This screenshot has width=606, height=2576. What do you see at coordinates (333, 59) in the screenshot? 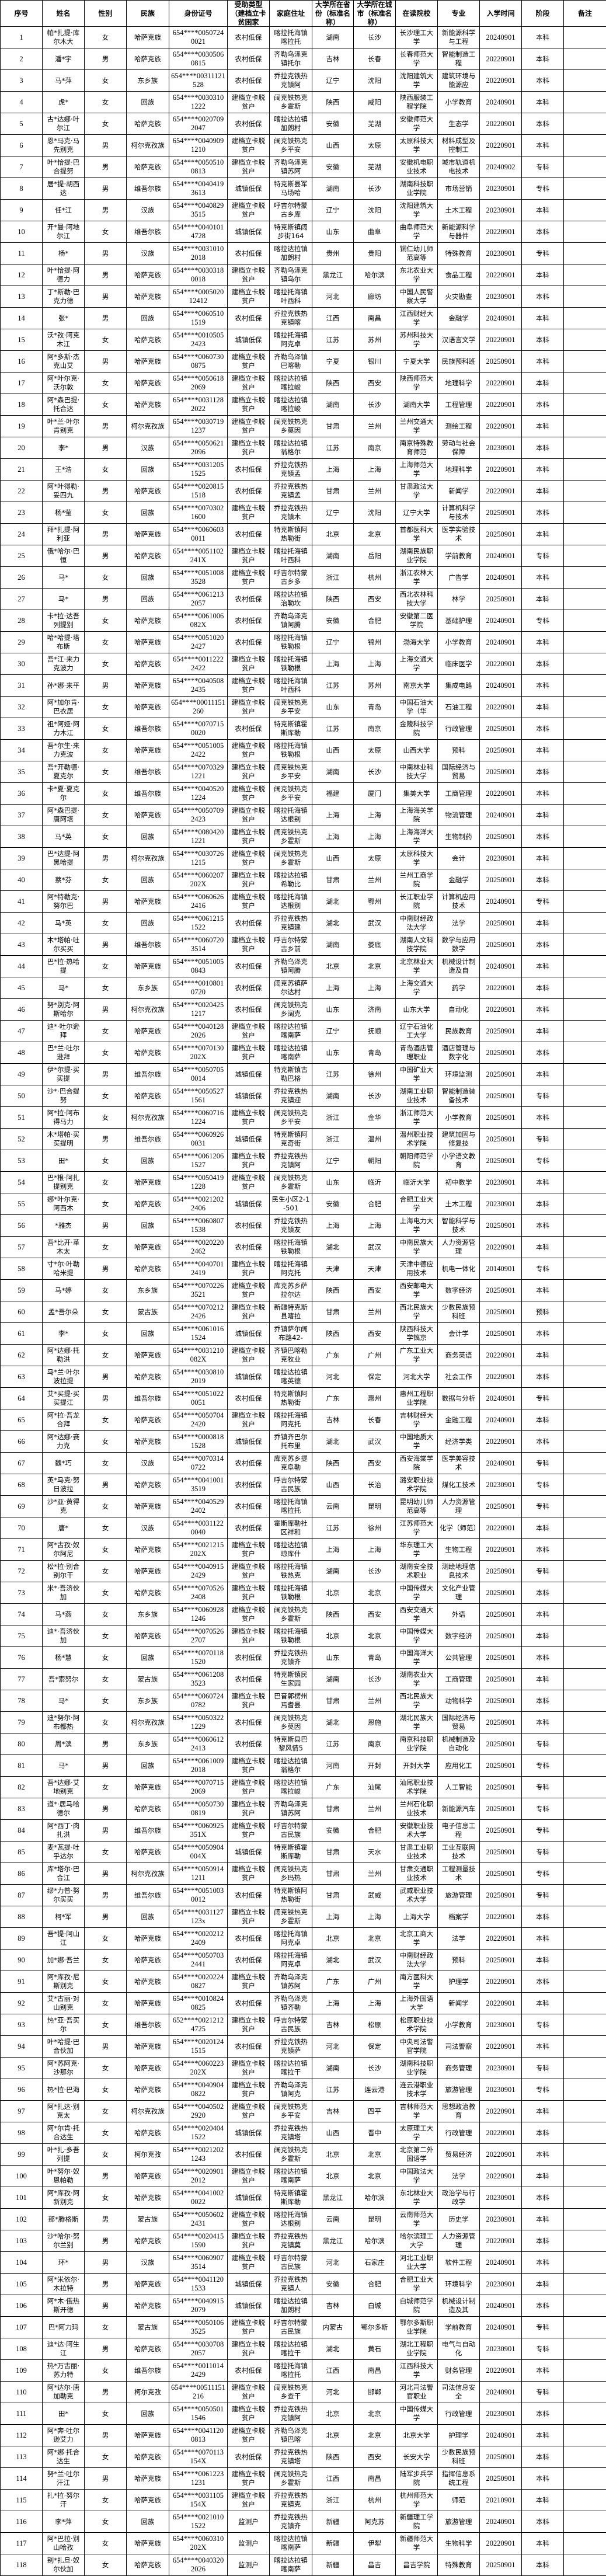
I see `cell-university-province: 吉林` at bounding box center [333, 59].